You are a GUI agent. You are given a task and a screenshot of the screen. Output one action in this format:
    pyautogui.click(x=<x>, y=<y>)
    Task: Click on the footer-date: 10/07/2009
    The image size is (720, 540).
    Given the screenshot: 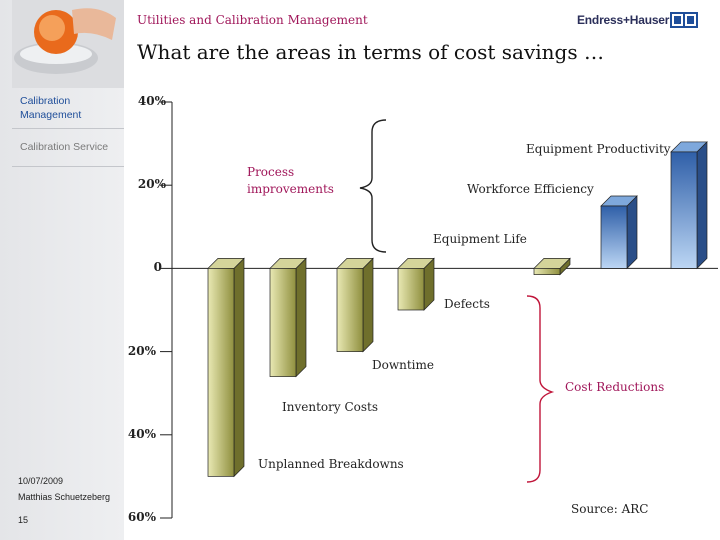 What is the action you would take?
    pyautogui.click(x=41, y=481)
    